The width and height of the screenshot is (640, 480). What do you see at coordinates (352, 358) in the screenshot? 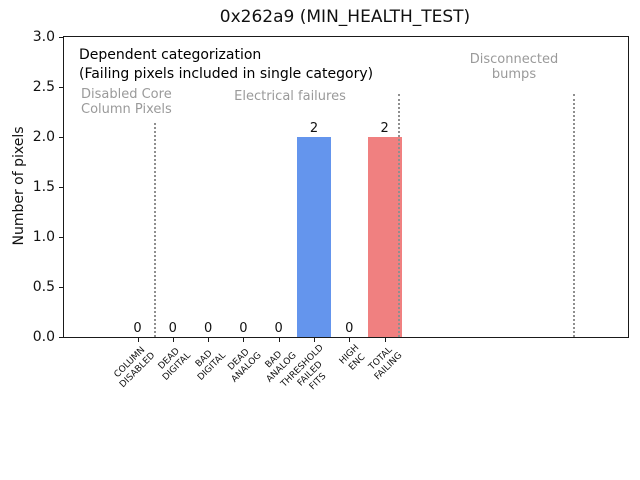
I see `x-tick-label: HIGH ENC` at bounding box center [352, 358].